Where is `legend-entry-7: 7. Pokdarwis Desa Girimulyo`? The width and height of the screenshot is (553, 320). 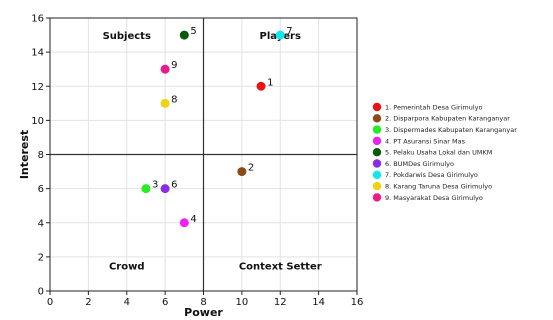 legend-entry-7: 7. Pokdarwis Desa Girimulyo is located at coordinates (431, 175).